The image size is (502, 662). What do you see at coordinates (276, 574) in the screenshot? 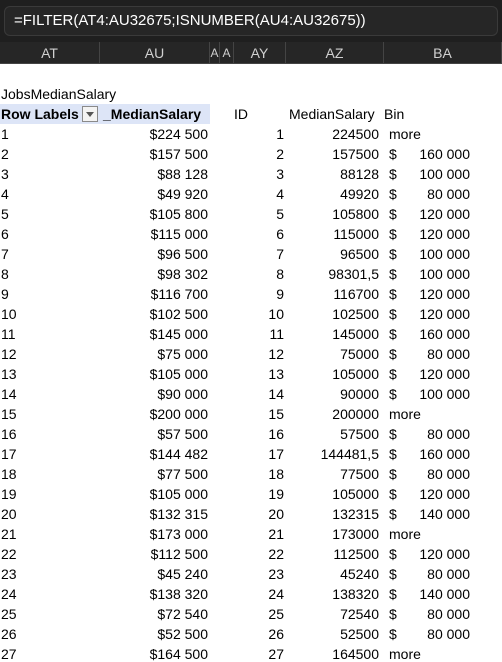
I see `id-cell: 23` at bounding box center [276, 574].